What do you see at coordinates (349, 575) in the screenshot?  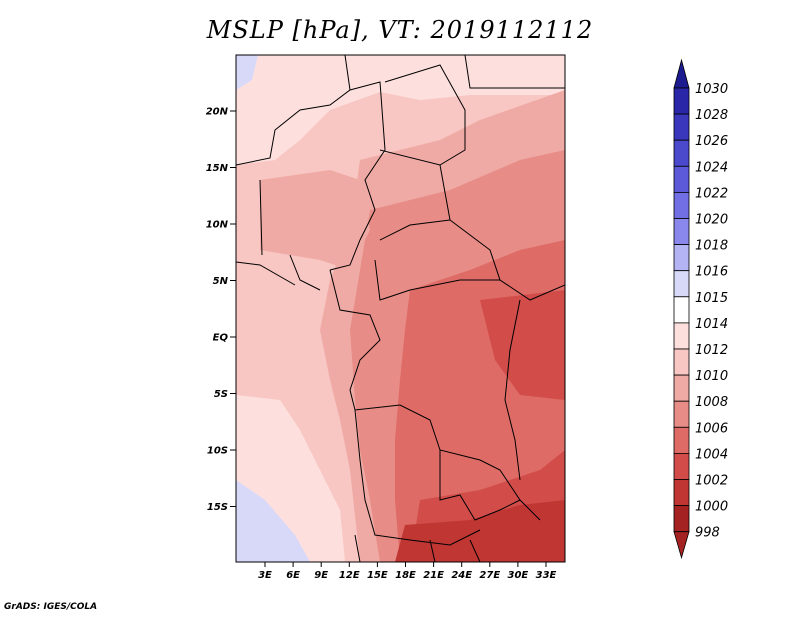 I see `lon-label: 12E` at bounding box center [349, 575].